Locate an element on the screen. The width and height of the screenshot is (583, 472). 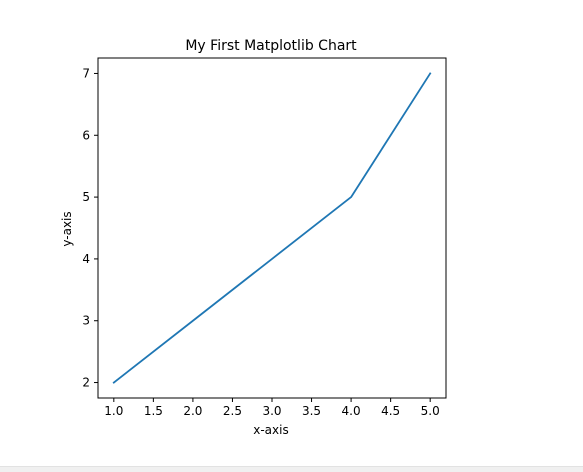
y-tick-label: 4 is located at coordinates (86, 259).